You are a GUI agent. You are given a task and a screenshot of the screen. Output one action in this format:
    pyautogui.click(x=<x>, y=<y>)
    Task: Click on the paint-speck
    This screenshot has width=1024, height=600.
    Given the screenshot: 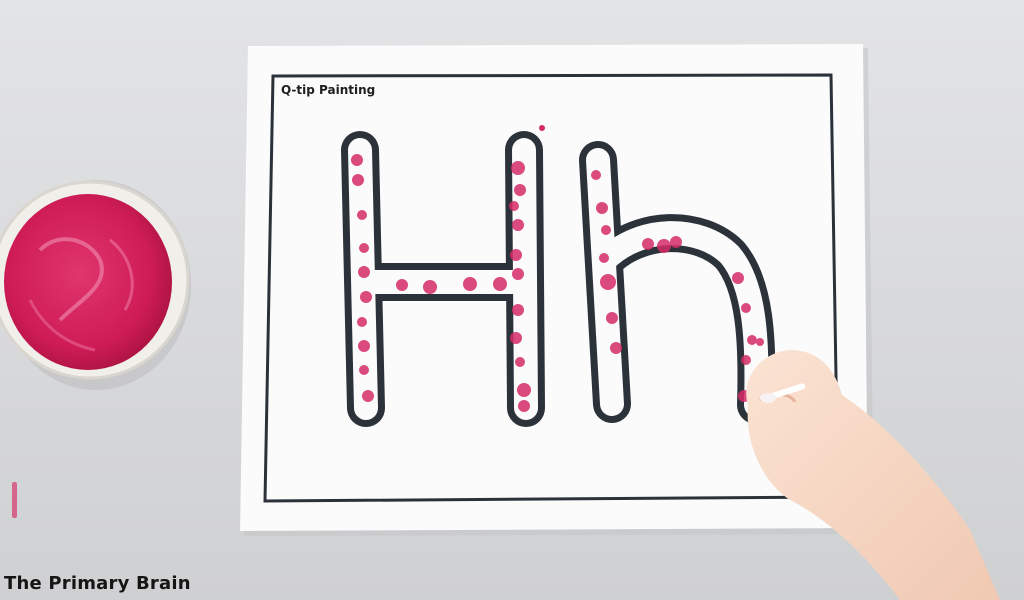 What is the action you would take?
    pyautogui.click(x=542, y=128)
    